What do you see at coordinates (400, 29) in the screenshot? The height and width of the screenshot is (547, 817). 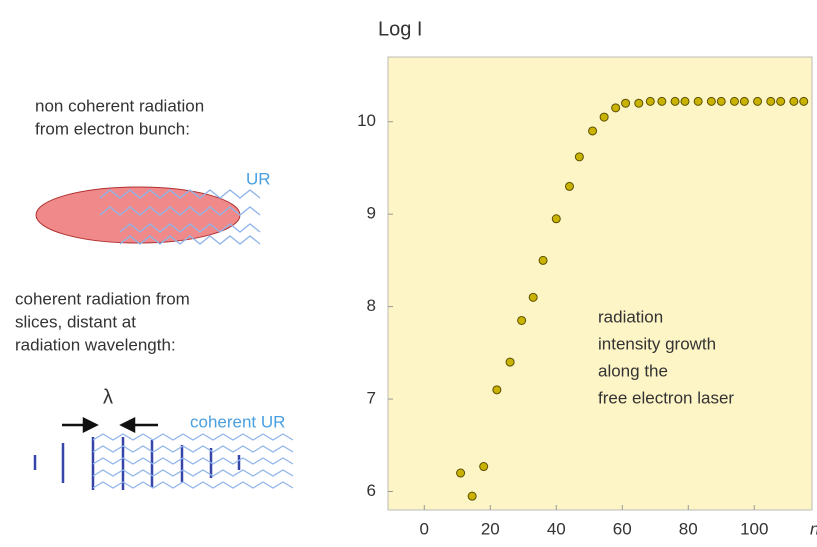 I see `y-axis-label: Log I` at bounding box center [400, 29].